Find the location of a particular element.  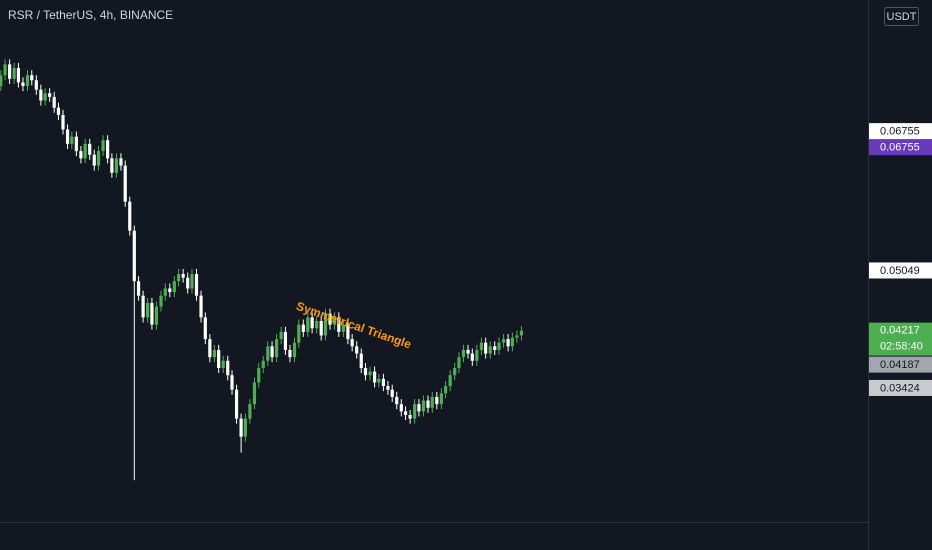

currency-box is located at coordinates (901, 16).